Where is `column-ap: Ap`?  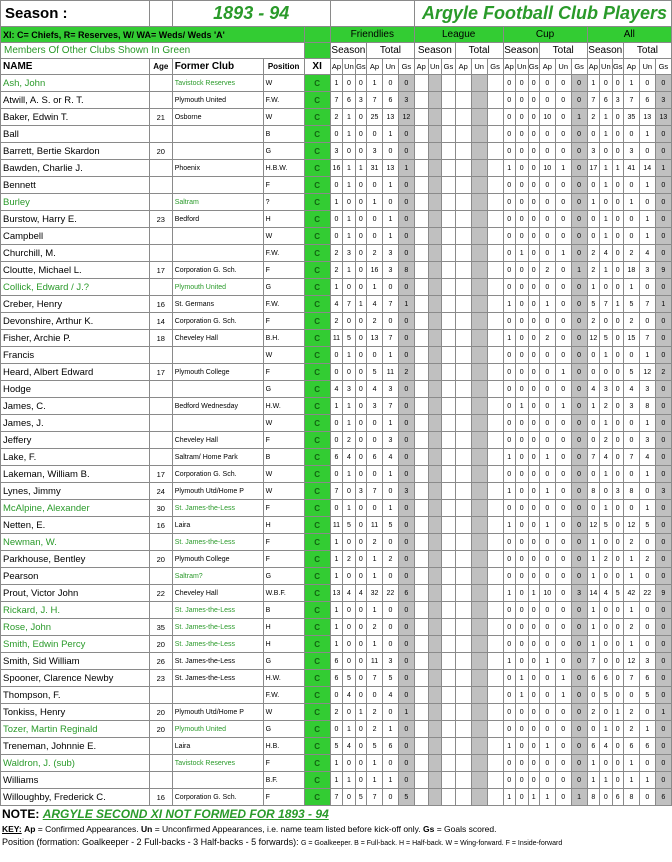 column-ap: Ap is located at coordinates (509, 66).